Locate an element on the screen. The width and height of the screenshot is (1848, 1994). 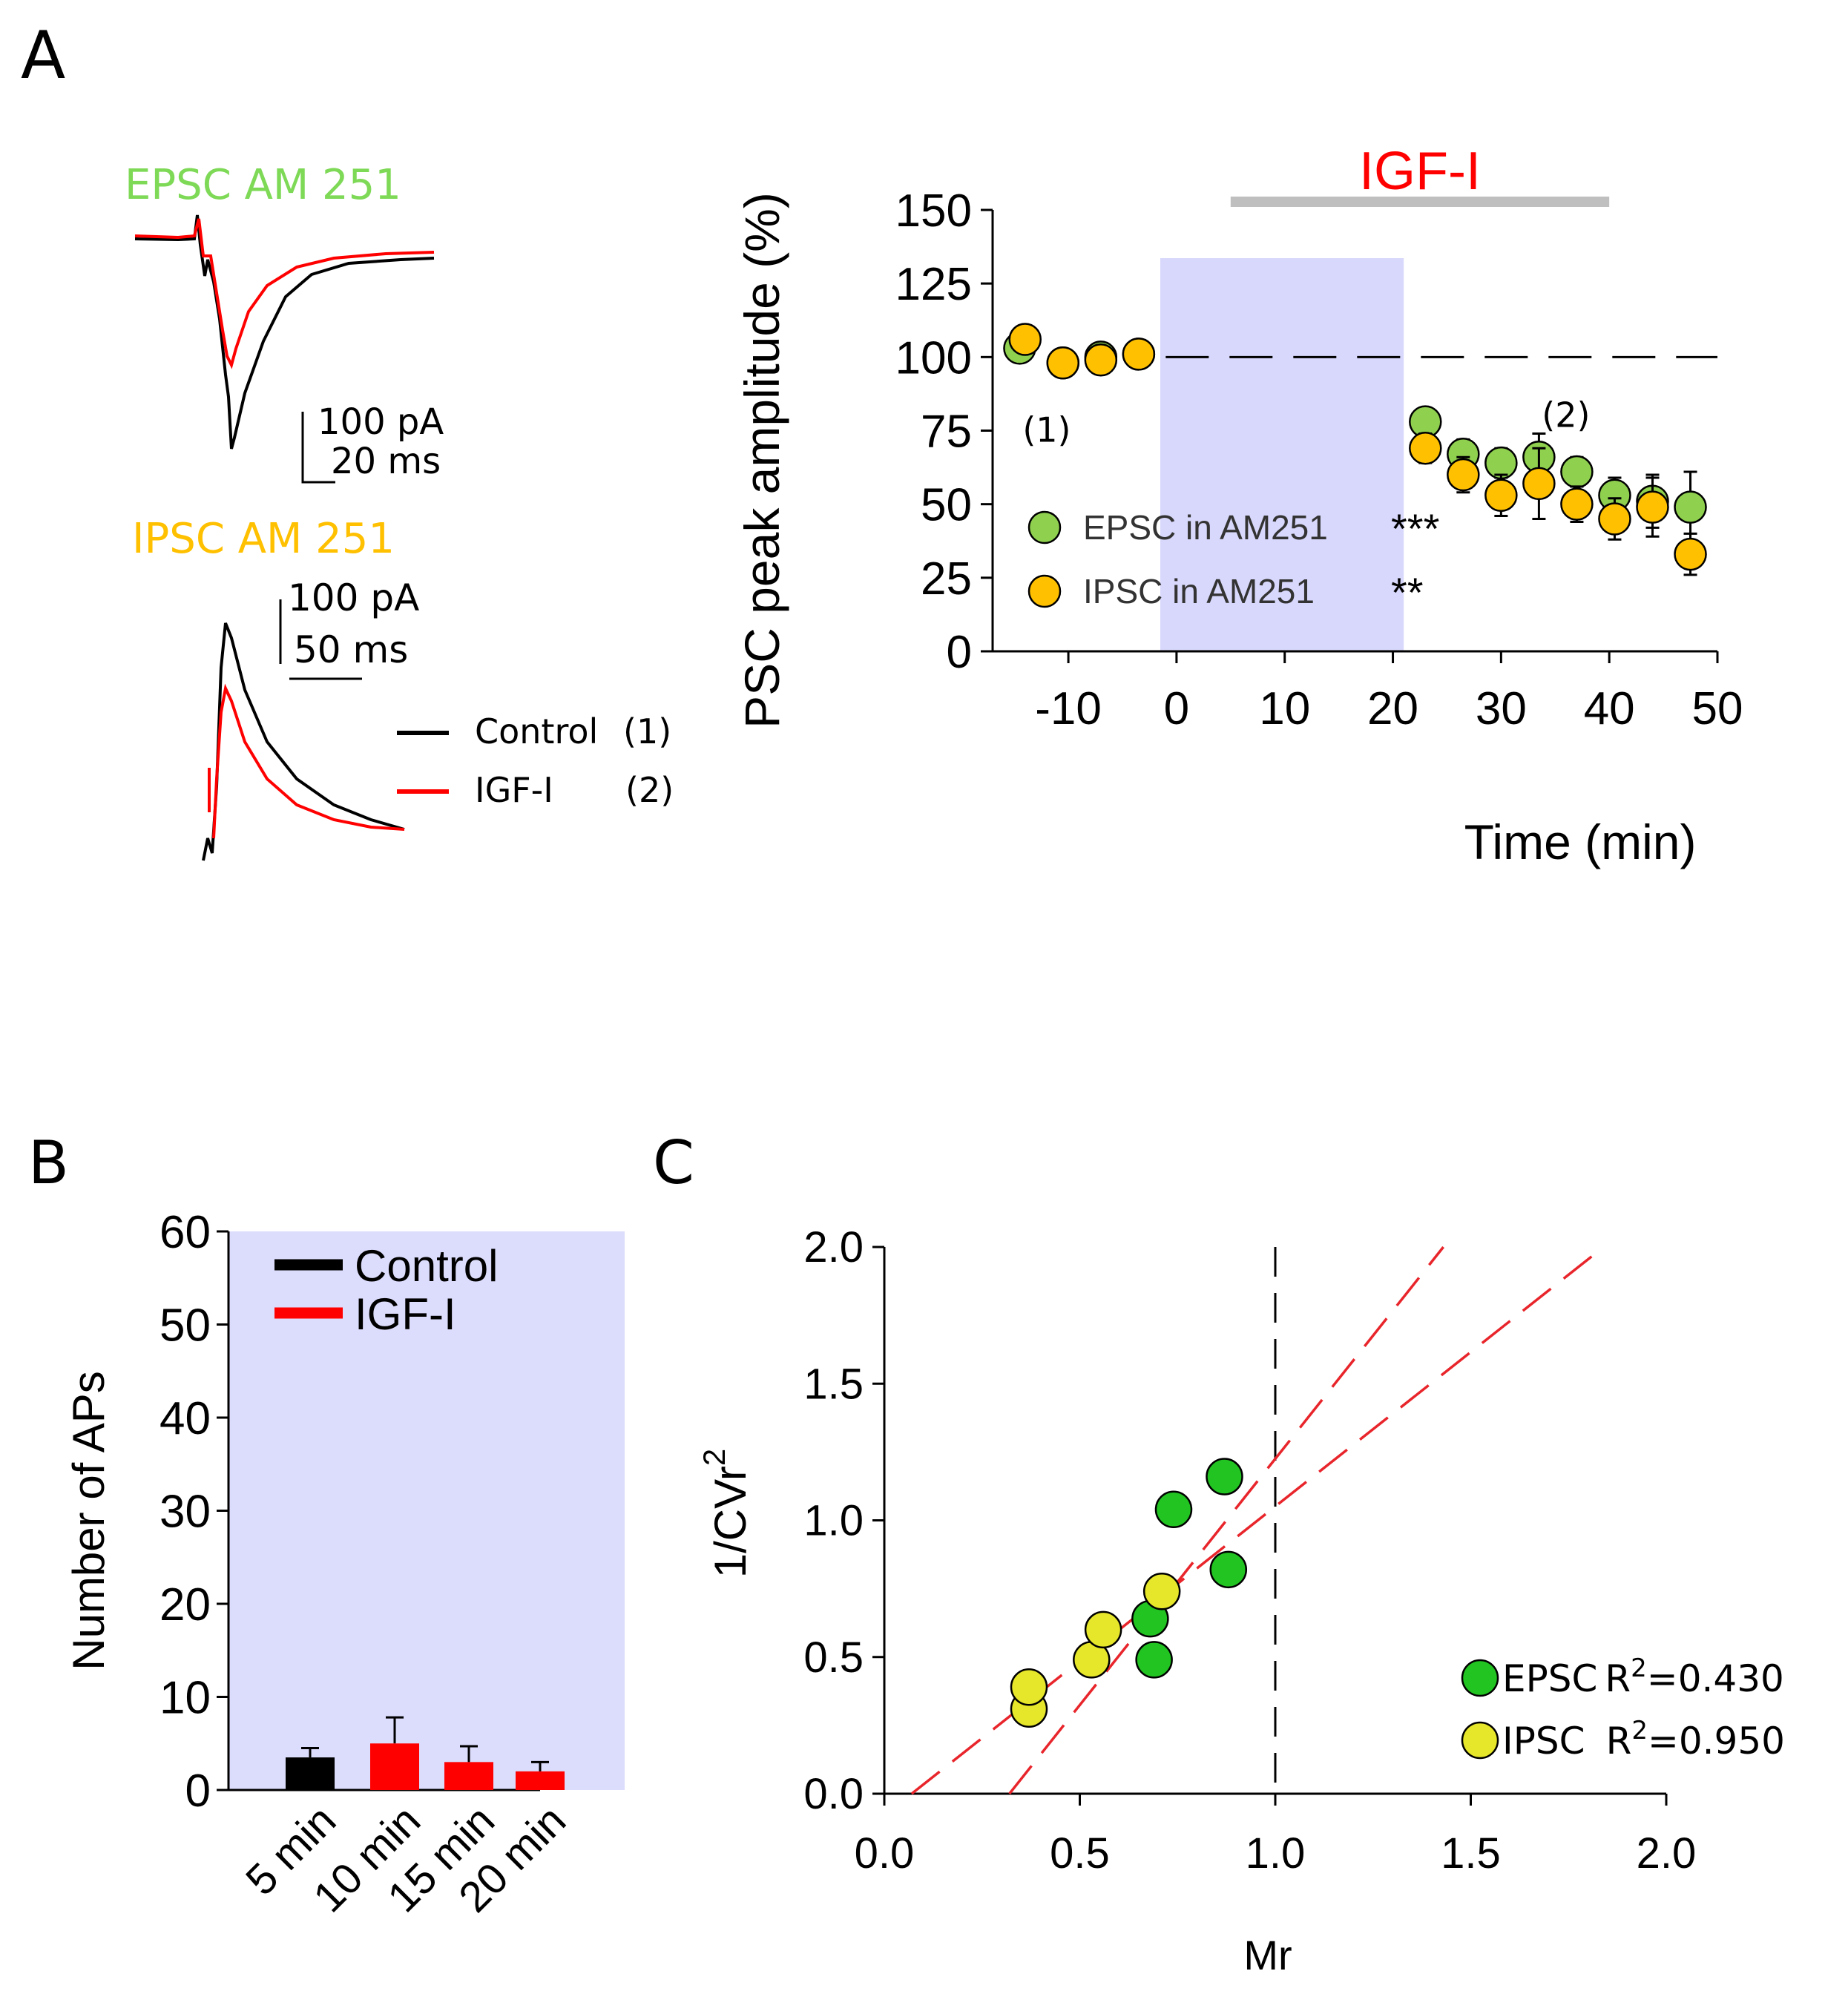
y-tick-label: 0.5 is located at coordinates (834, 1657).